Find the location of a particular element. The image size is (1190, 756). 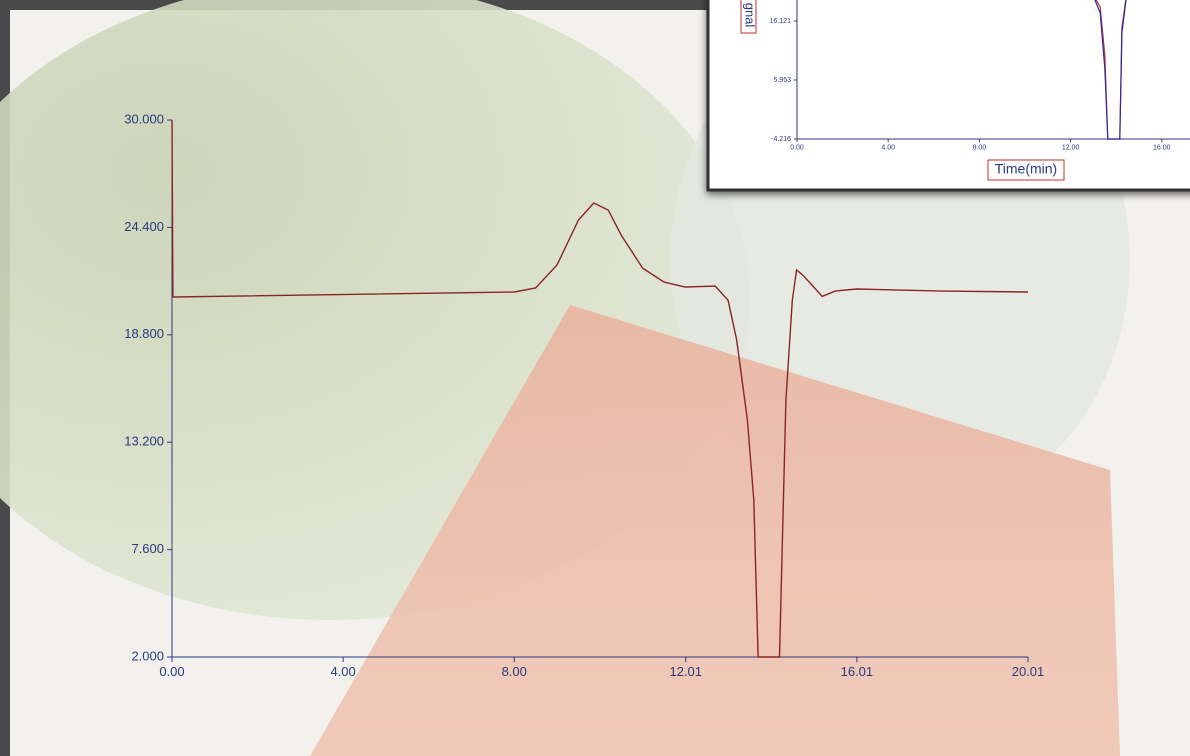

y-tick-label: 5.953 is located at coordinates (782, 80).